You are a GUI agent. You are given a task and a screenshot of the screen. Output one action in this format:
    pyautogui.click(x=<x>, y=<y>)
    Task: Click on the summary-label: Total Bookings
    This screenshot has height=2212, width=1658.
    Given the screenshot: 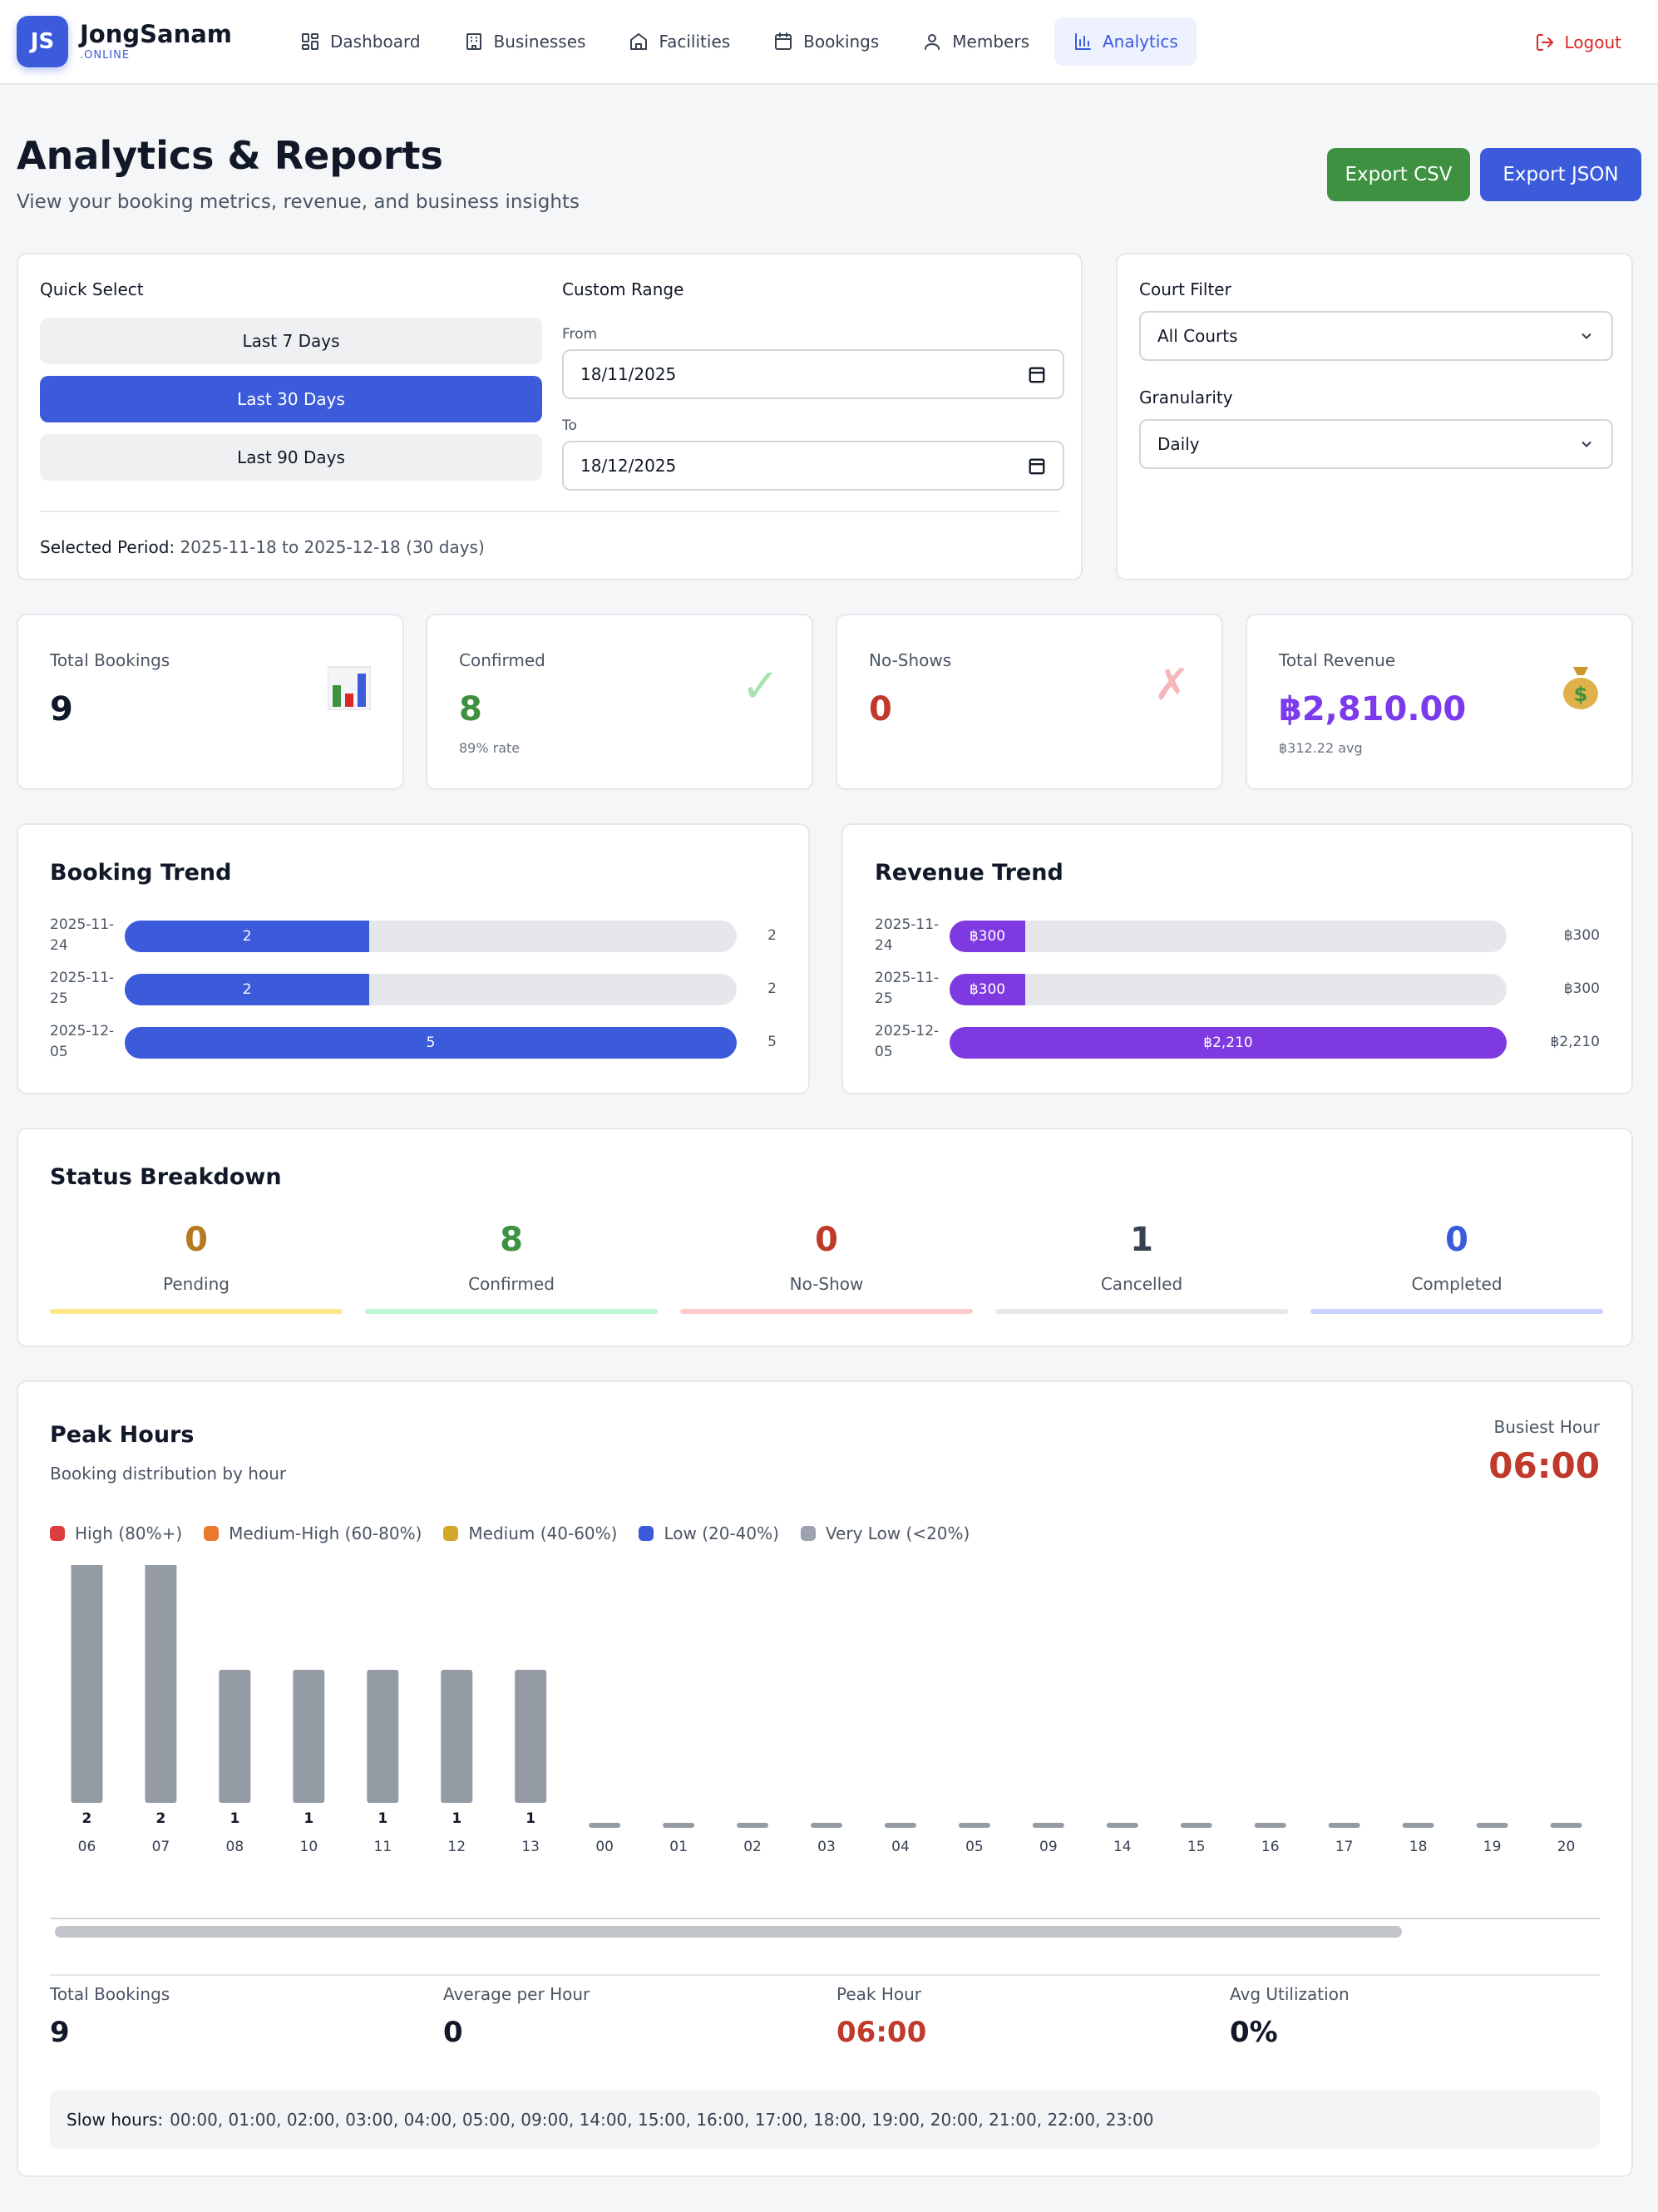 What is the action you would take?
    pyautogui.click(x=110, y=1994)
    